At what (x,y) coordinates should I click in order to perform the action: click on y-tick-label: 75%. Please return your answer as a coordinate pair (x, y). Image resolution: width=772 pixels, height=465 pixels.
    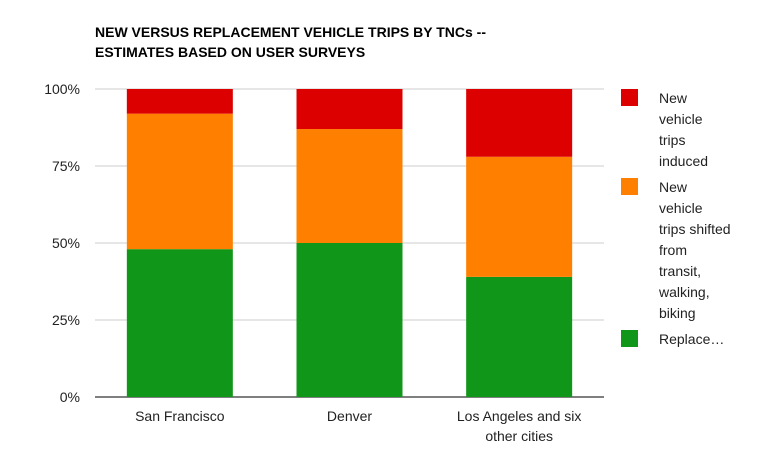
    Looking at the image, I should click on (66, 166).